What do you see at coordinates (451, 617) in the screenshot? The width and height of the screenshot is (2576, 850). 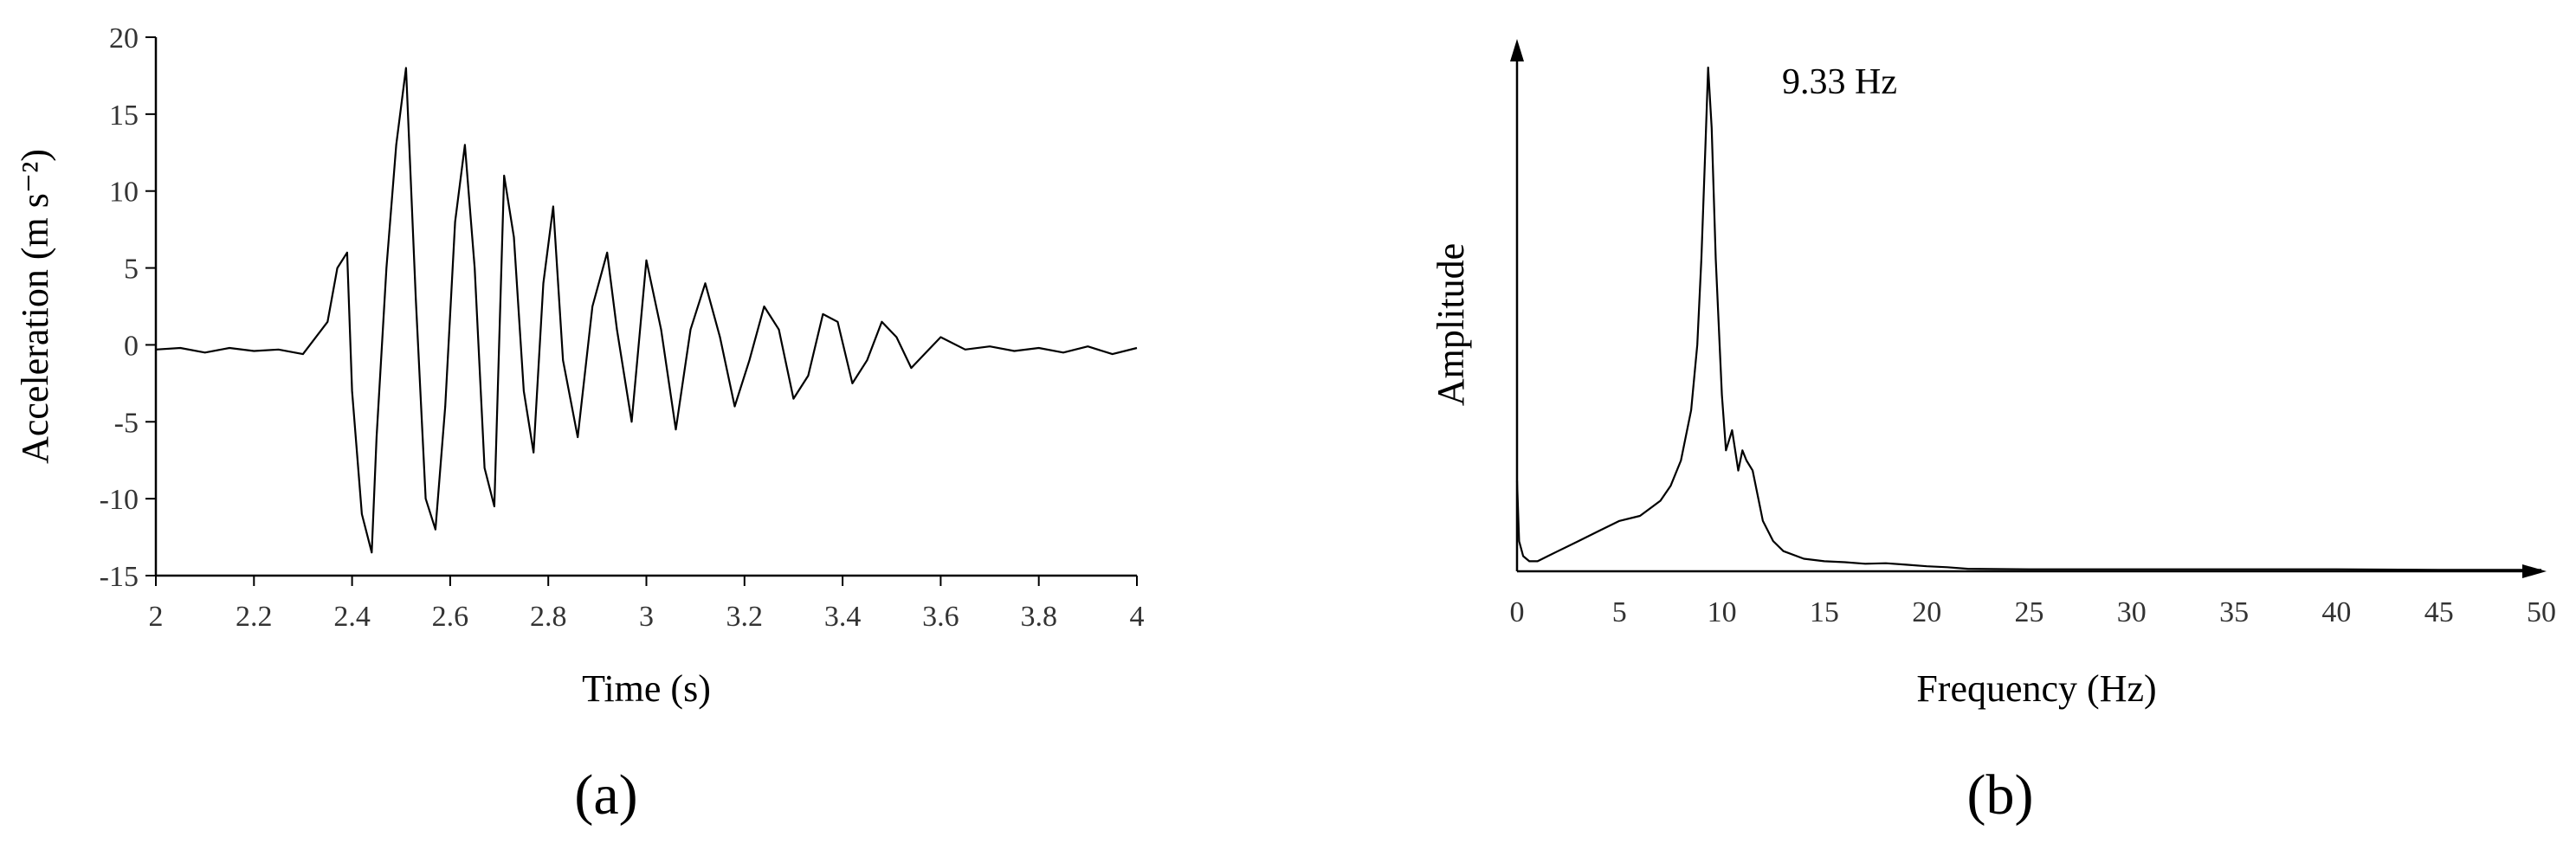 I see `x-tick-label: 2.6` at bounding box center [451, 617].